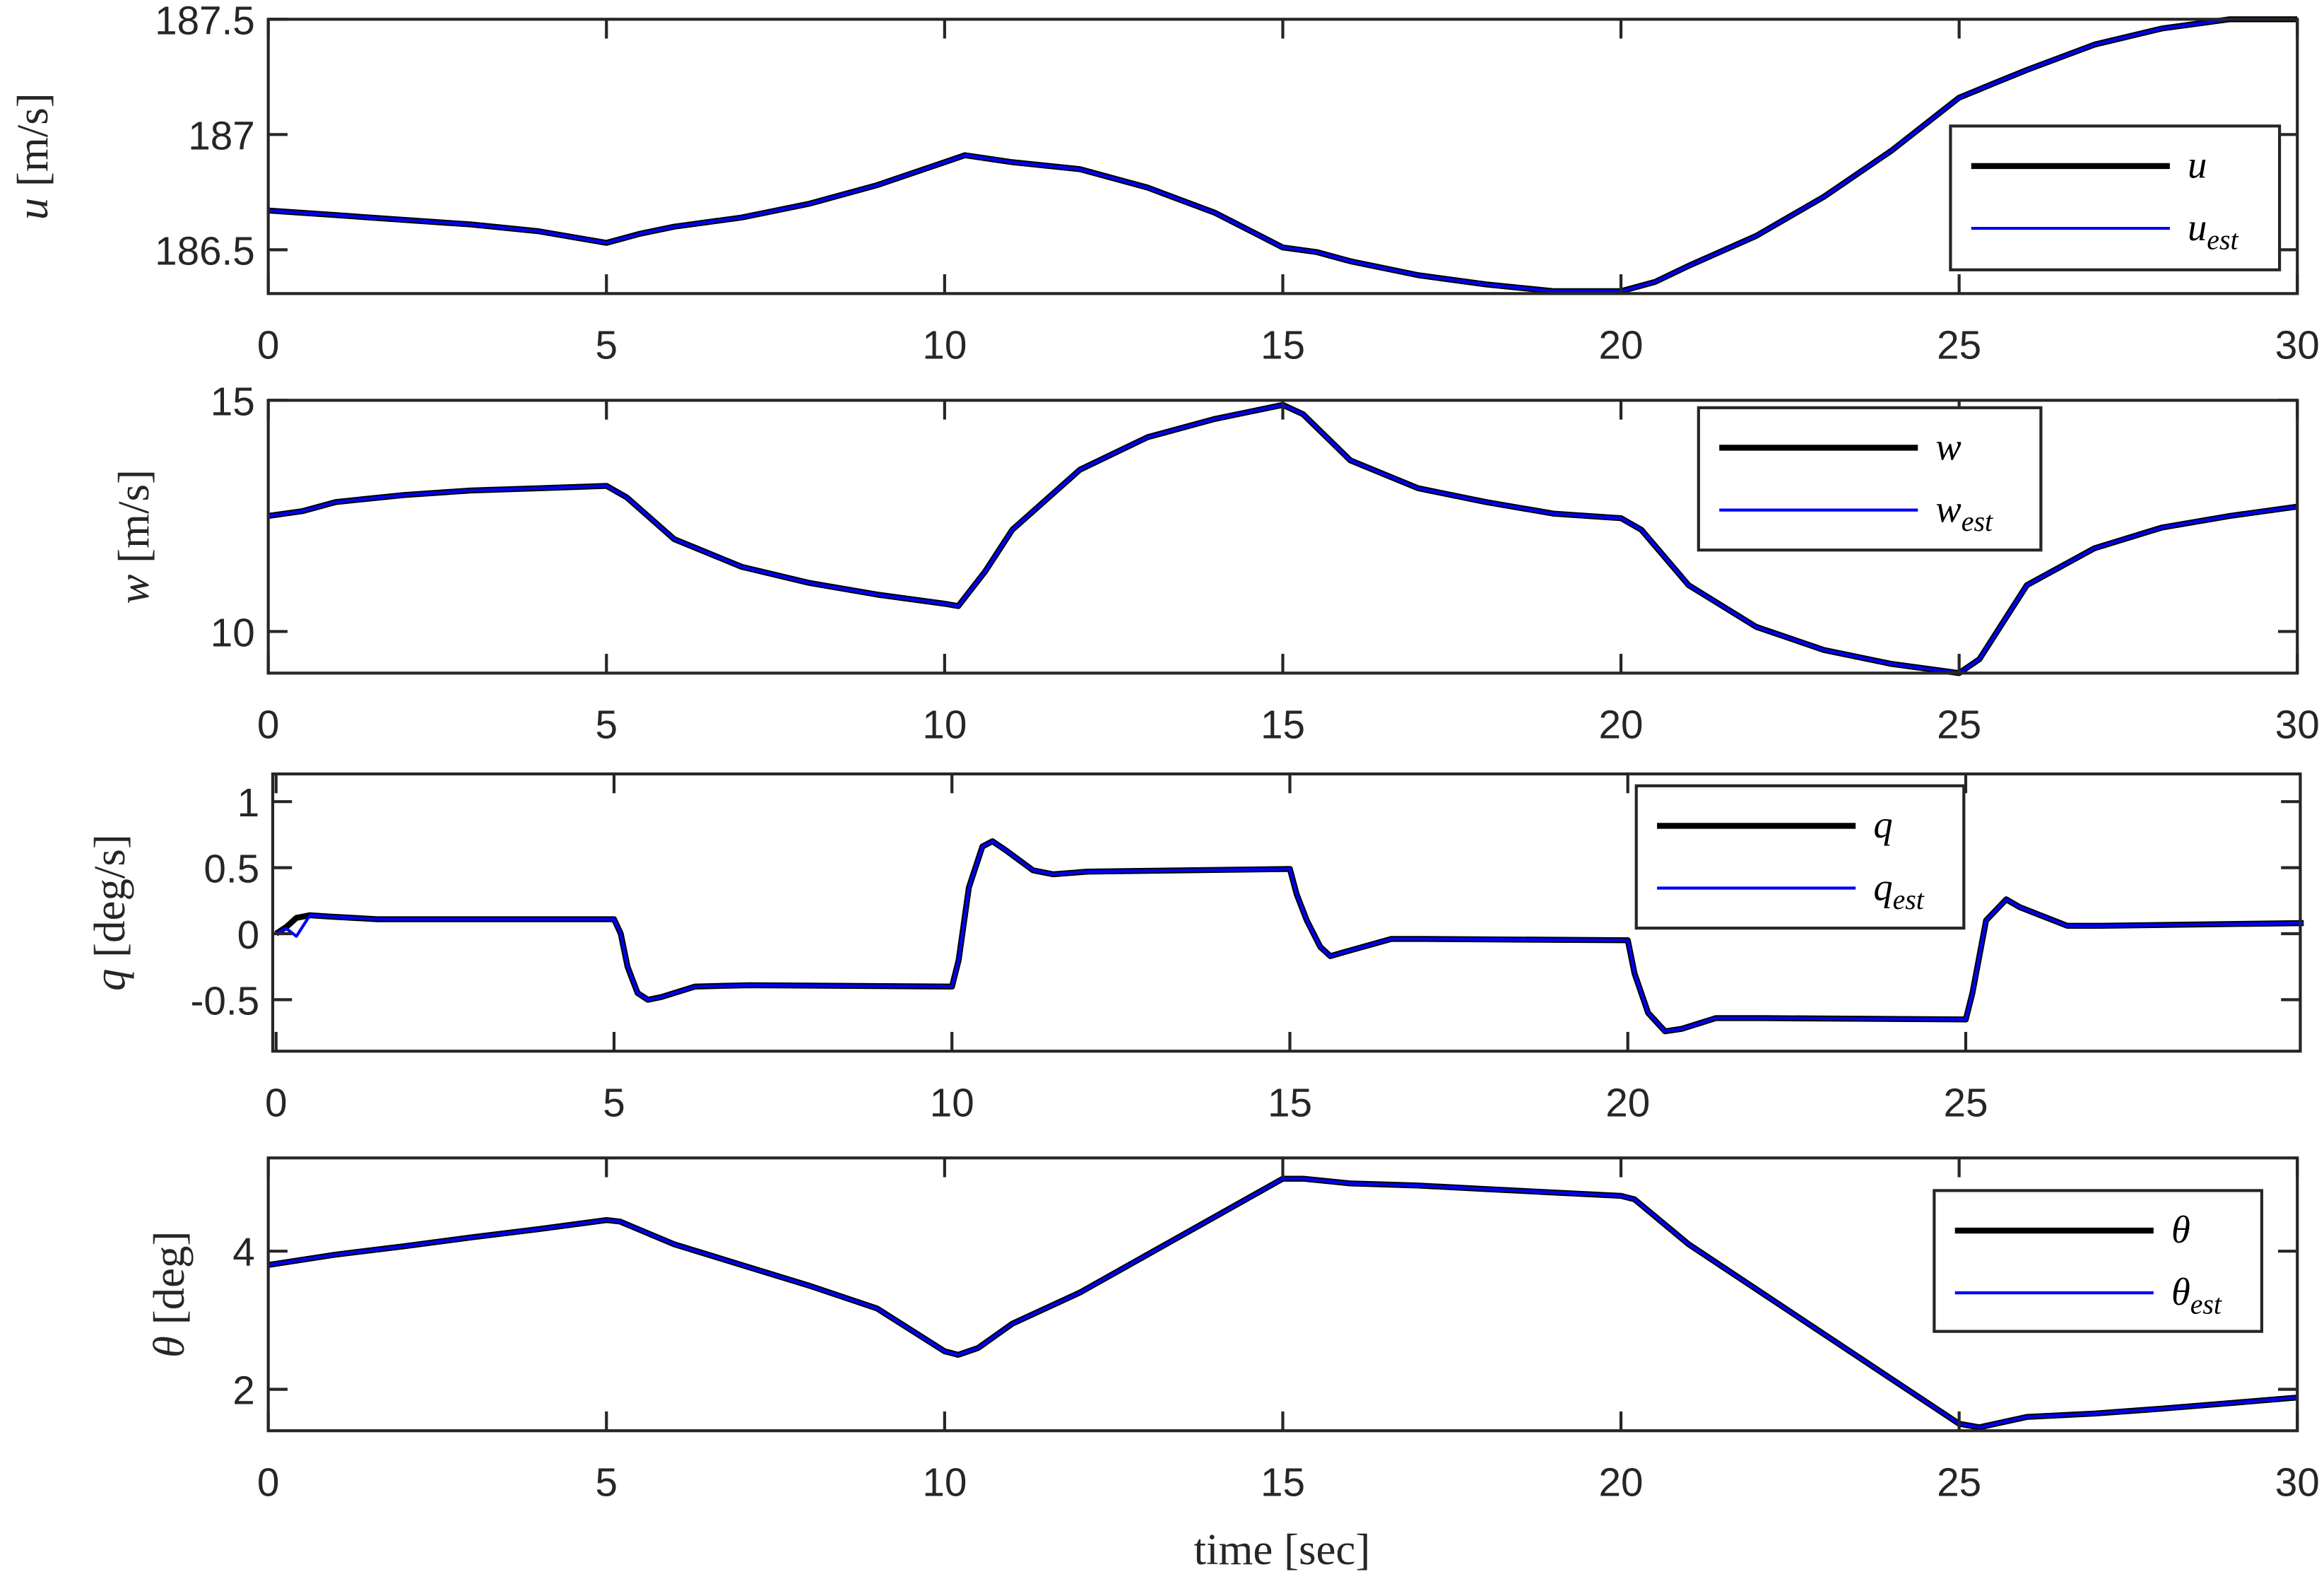  What do you see at coordinates (233, 402) in the screenshot?
I see `y-tick-label: 15` at bounding box center [233, 402].